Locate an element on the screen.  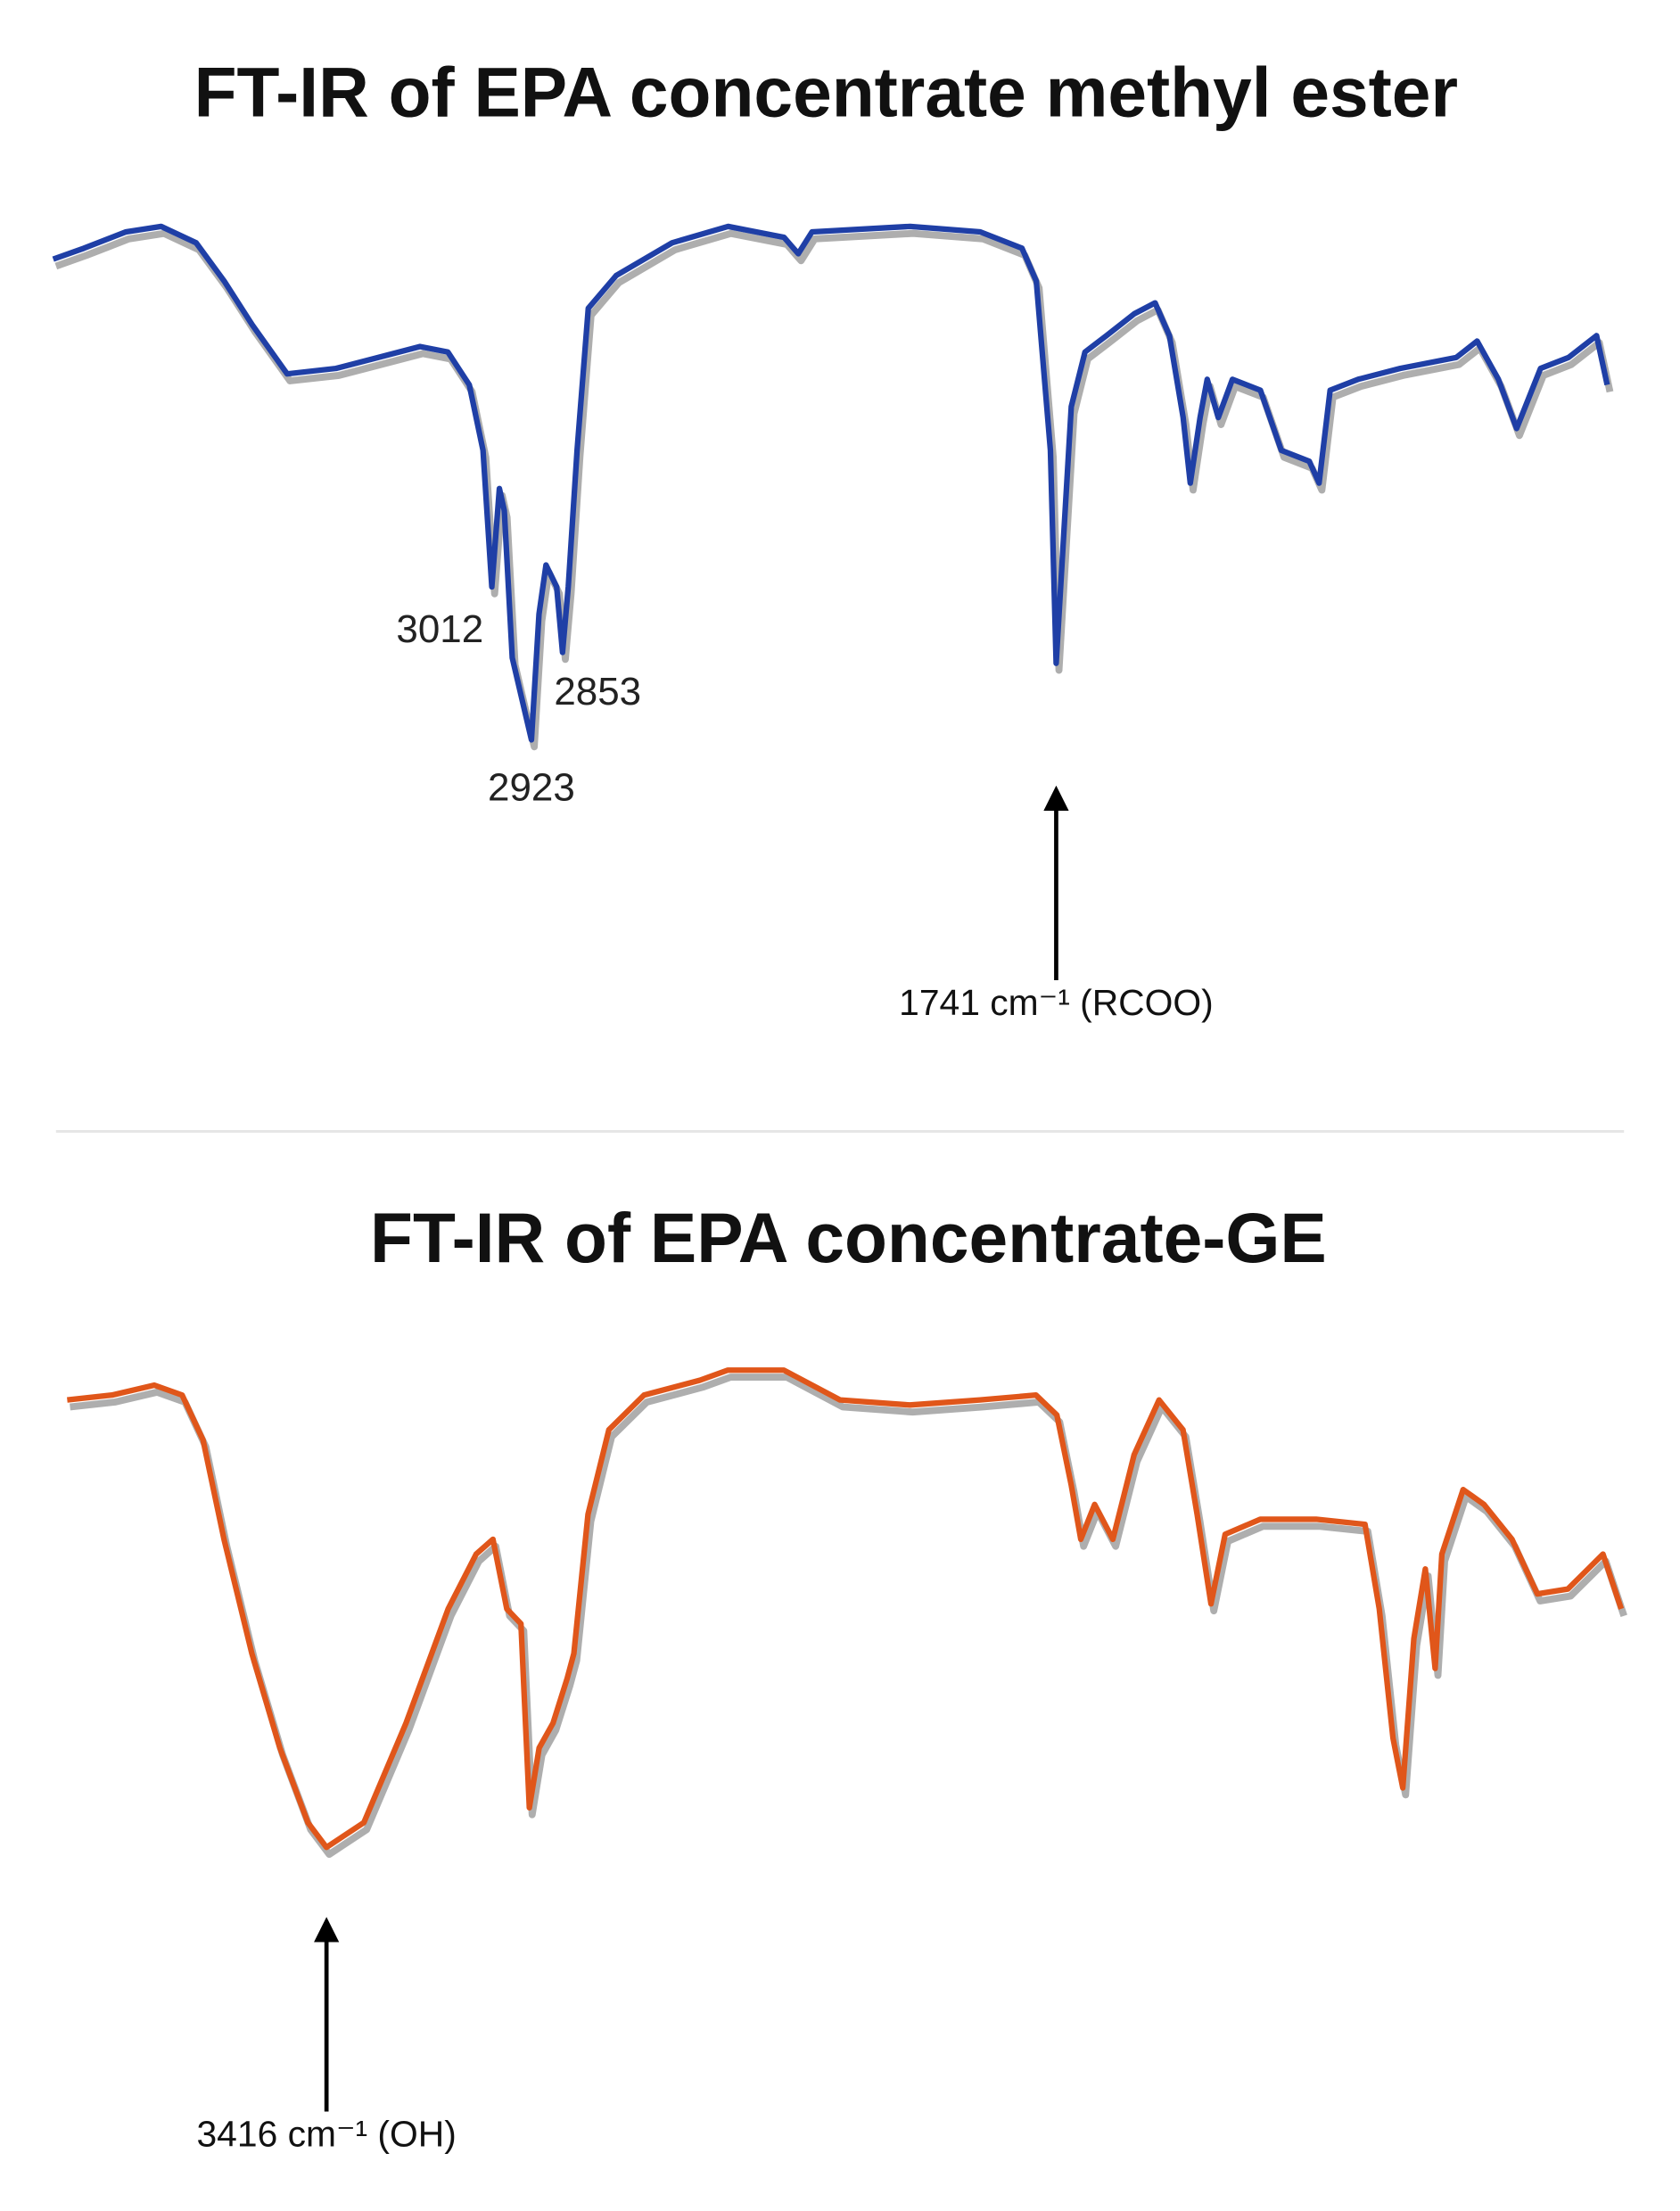
peak-label: 2853 is located at coordinates (597, 692).